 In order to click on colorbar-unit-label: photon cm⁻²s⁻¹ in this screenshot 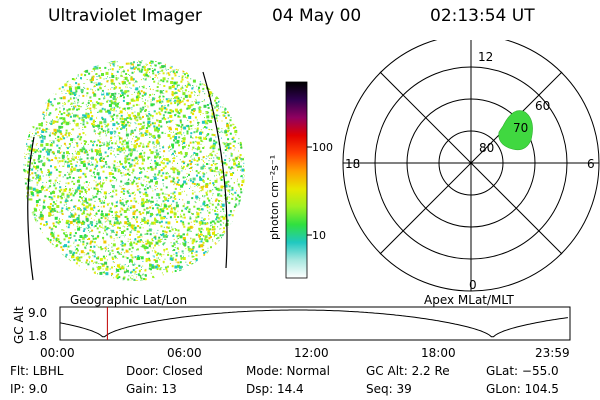, I will do `click(274, 197)`.